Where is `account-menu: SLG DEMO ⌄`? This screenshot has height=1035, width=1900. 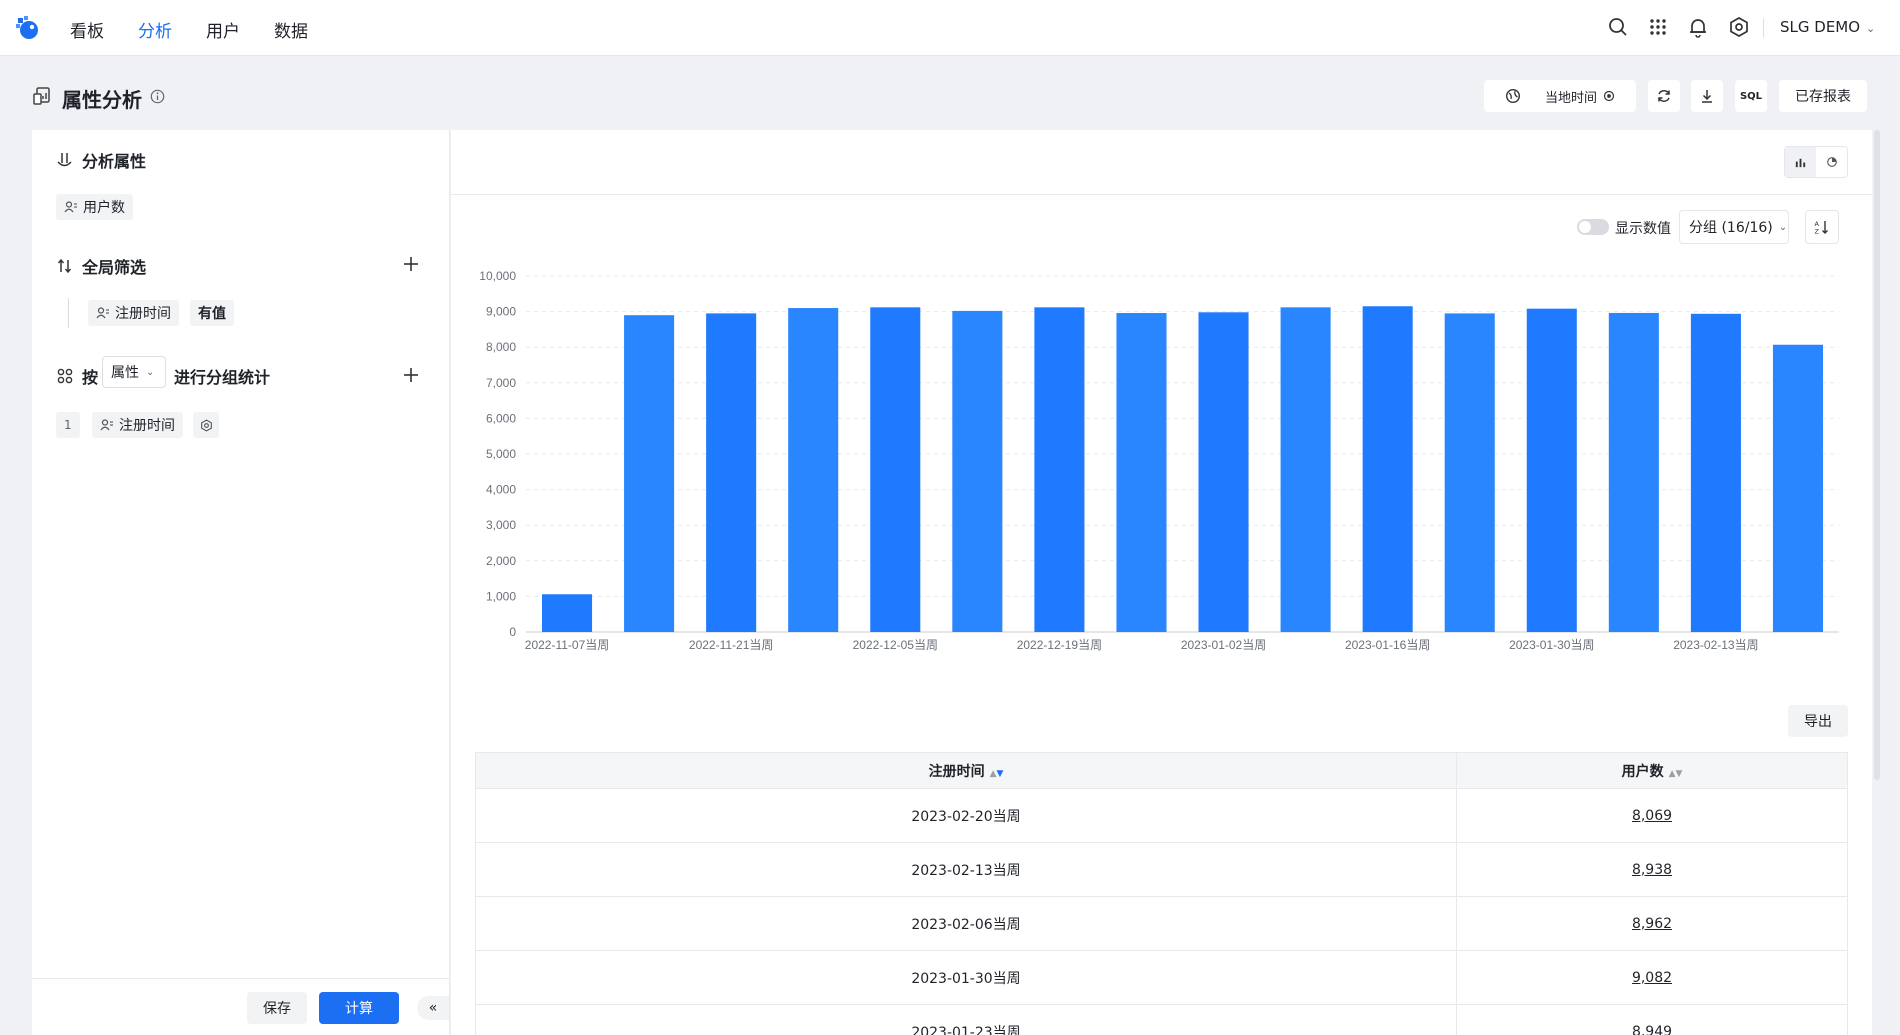 account-menu: SLG DEMO ⌄ is located at coordinates (1827, 27).